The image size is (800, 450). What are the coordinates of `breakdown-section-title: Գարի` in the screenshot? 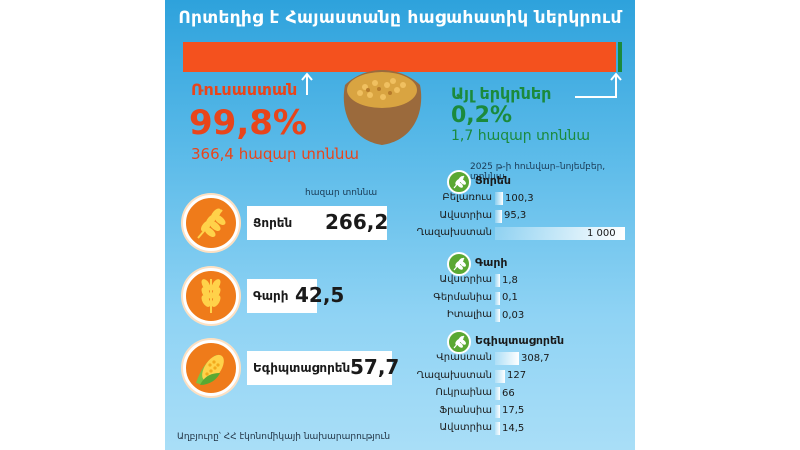 It's located at (491, 262).